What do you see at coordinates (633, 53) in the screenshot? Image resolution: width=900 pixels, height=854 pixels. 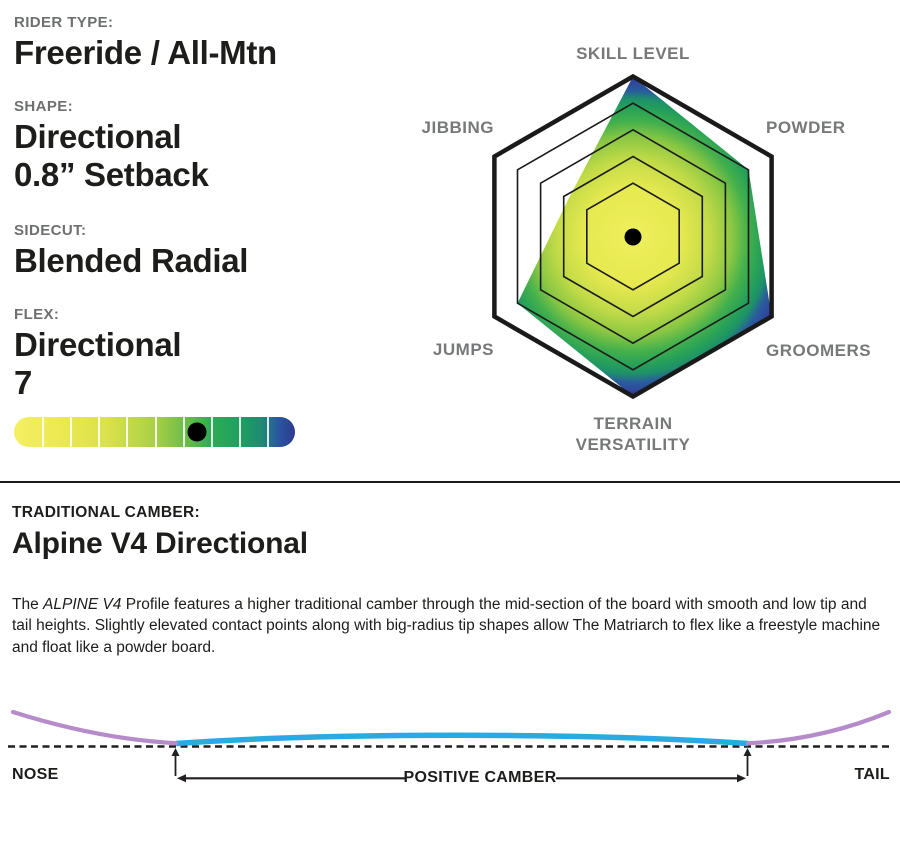 I see `radar-label-skill-level: SKILL LEVEL` at bounding box center [633, 53].